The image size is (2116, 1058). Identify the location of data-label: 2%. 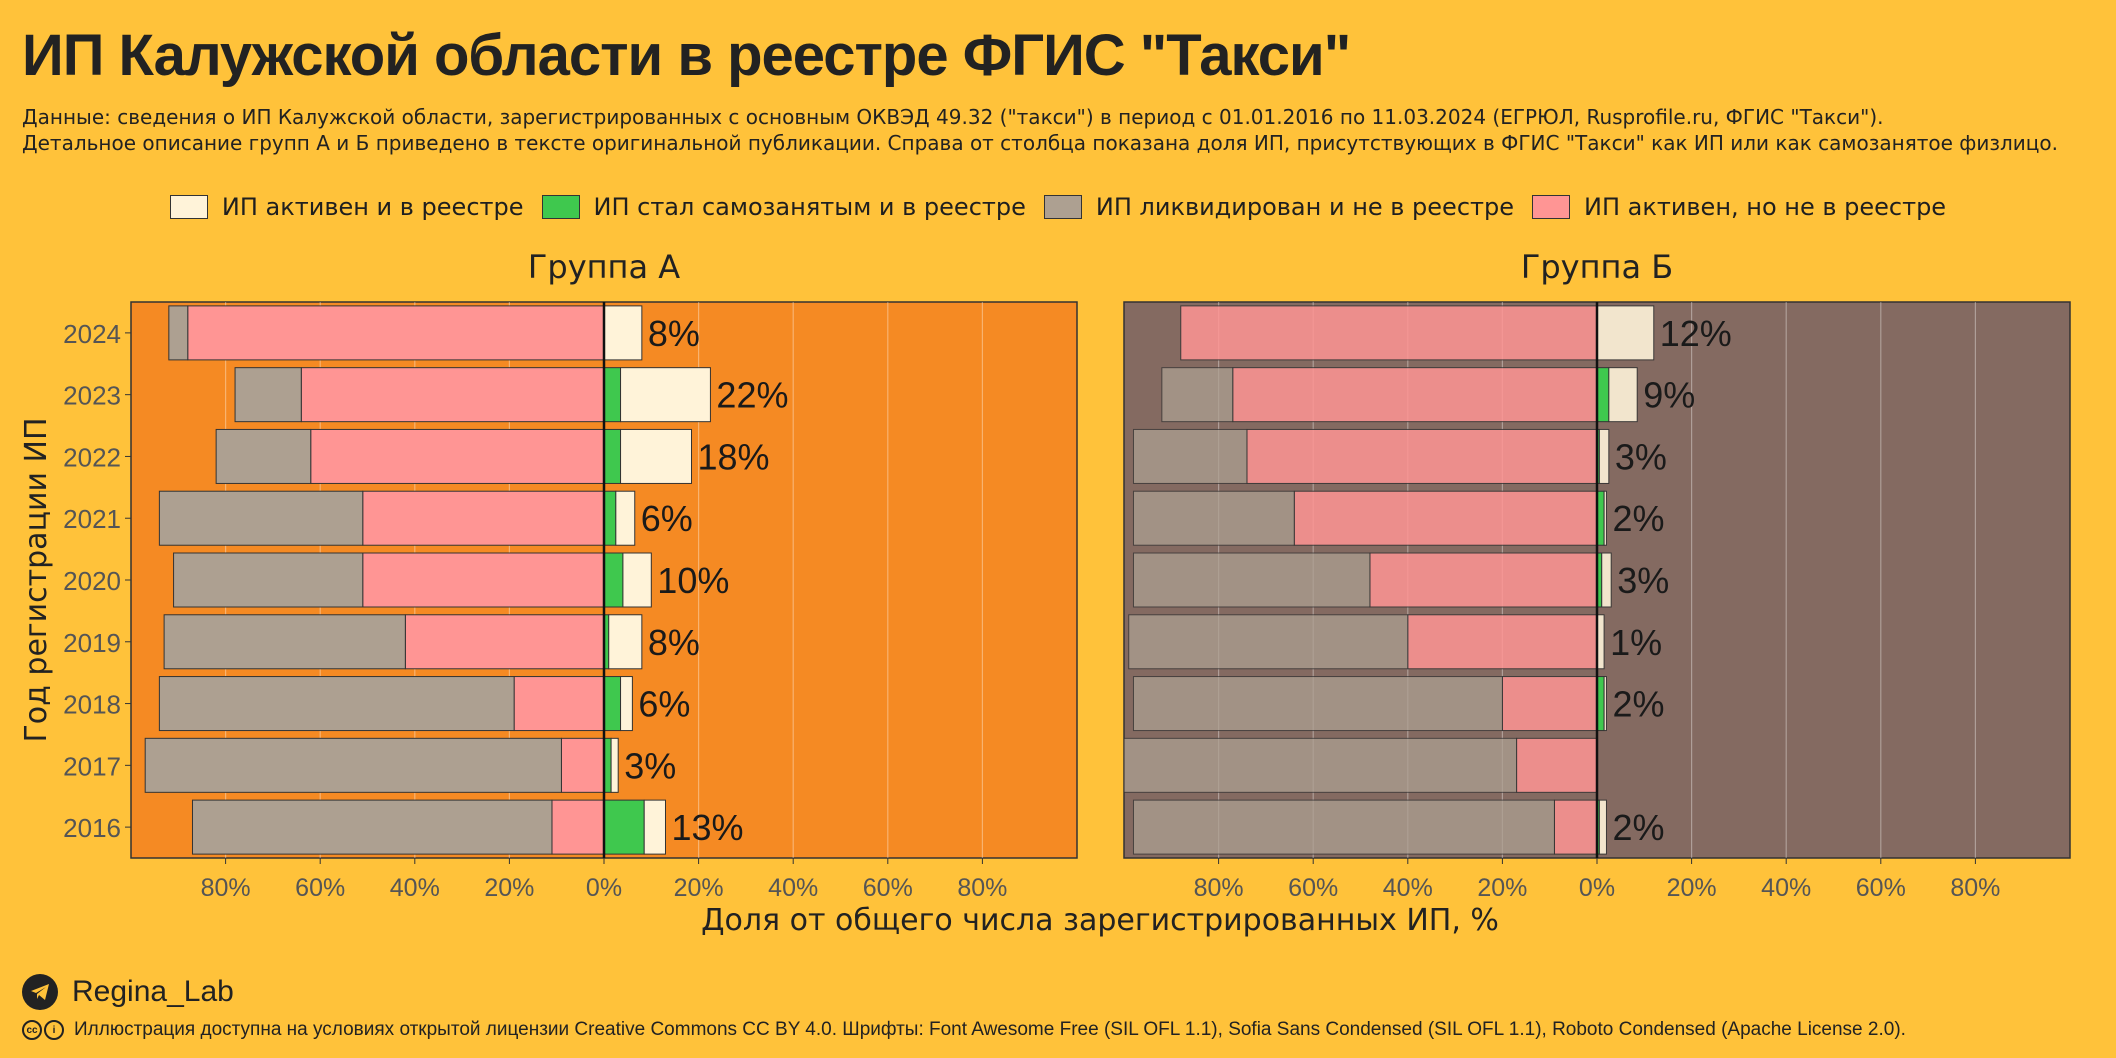
(1638, 518).